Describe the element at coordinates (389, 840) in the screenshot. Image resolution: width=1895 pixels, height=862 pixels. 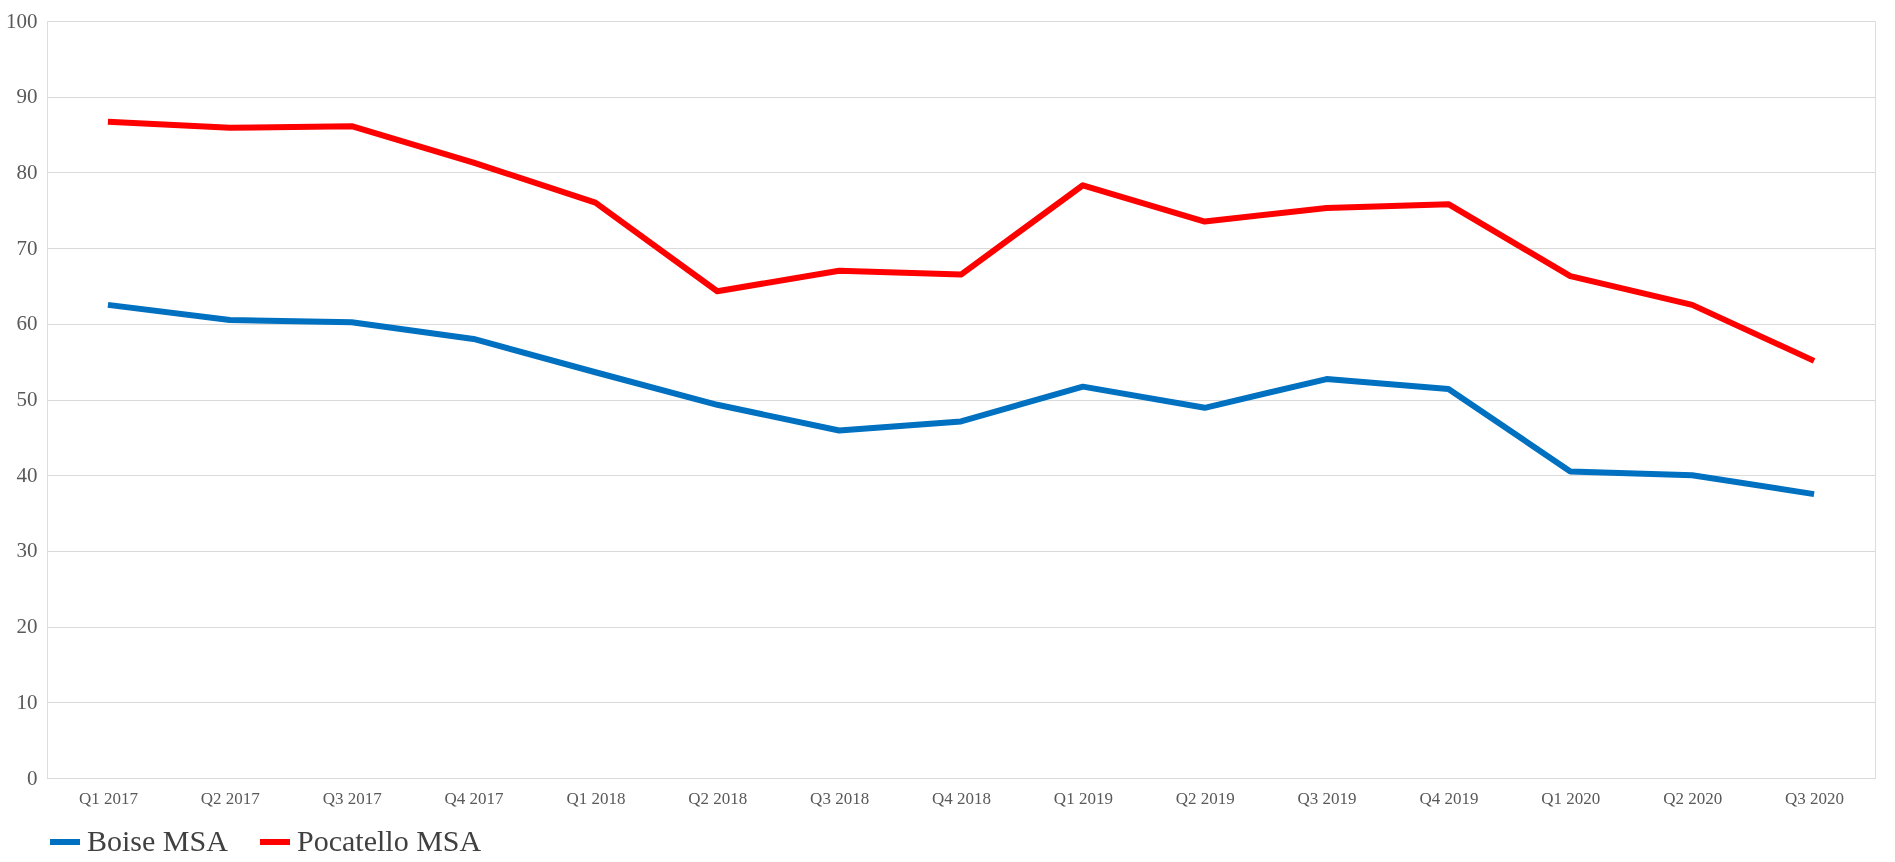
I see `legend-label: Pocatello MSA` at that location.